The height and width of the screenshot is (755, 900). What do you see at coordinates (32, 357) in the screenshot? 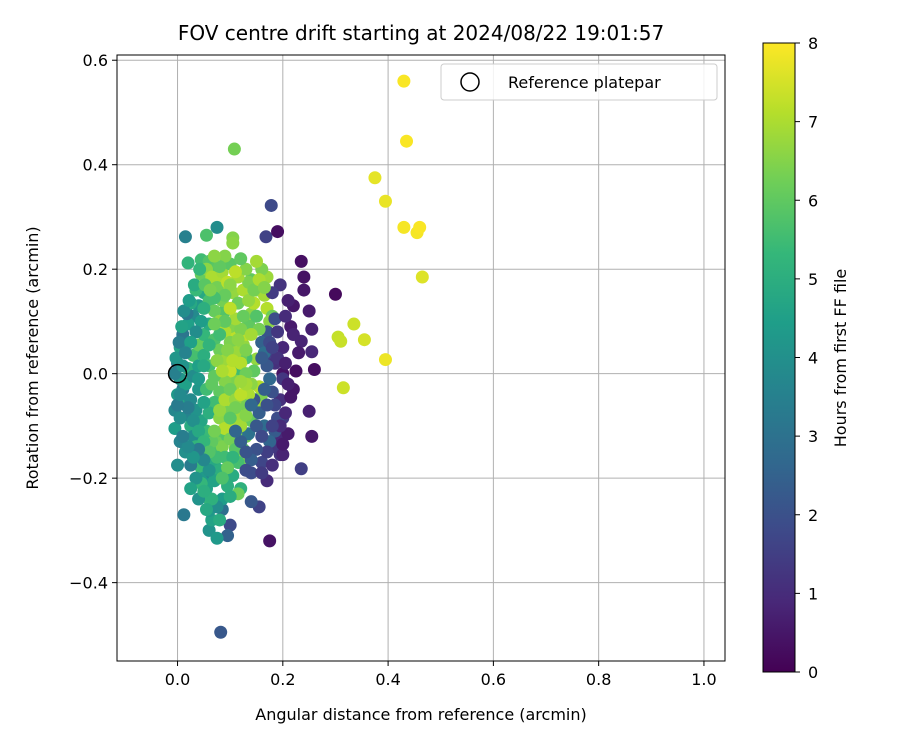
I see `y-axis-label: Rotation from reference (arcmin)` at bounding box center [32, 357].